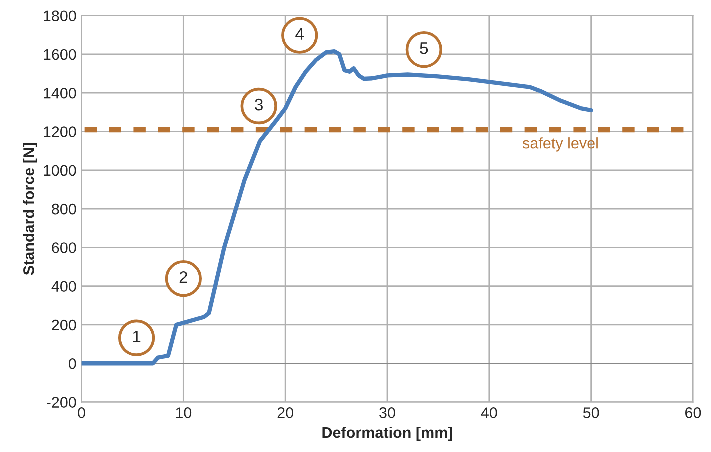 Image resolution: width=711 pixels, height=452 pixels. Describe the element at coordinates (60, 170) in the screenshot. I see `y-tick-label: 1000` at that location.